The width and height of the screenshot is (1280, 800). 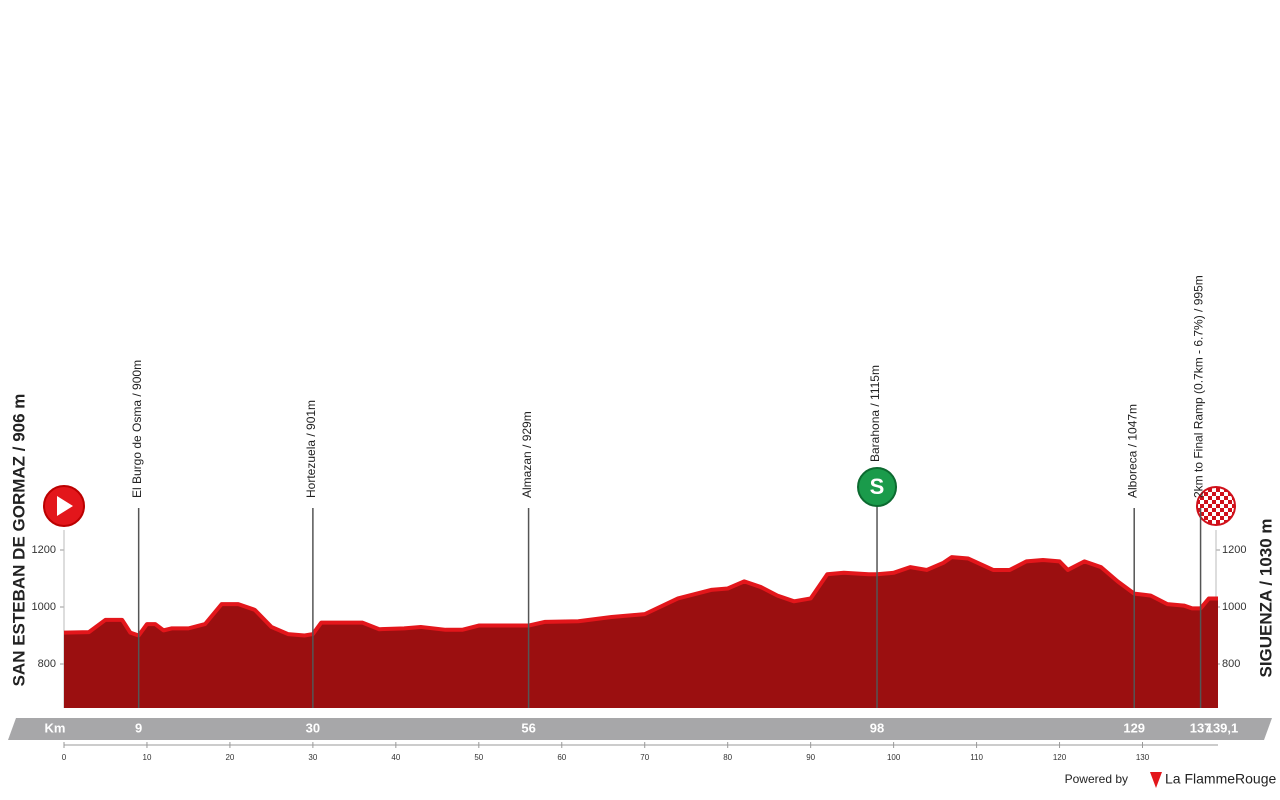 What do you see at coordinates (147, 757) in the screenshot?
I see `x-tick-label: 10` at bounding box center [147, 757].